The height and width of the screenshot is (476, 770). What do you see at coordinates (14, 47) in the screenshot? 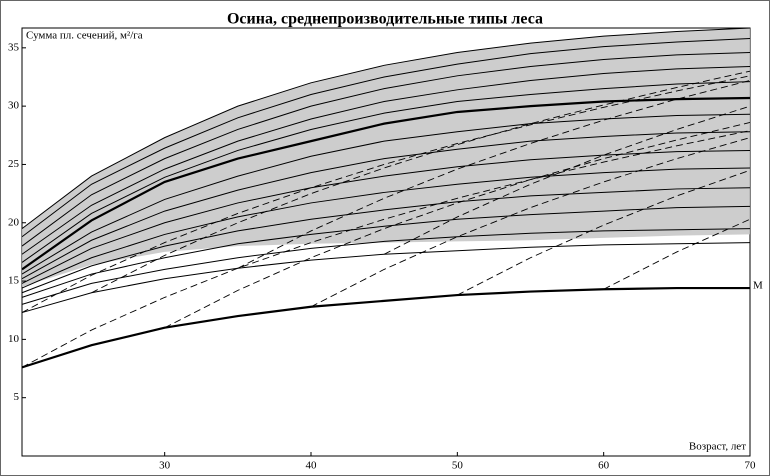
I see `y-tick-label: 35` at bounding box center [14, 47].